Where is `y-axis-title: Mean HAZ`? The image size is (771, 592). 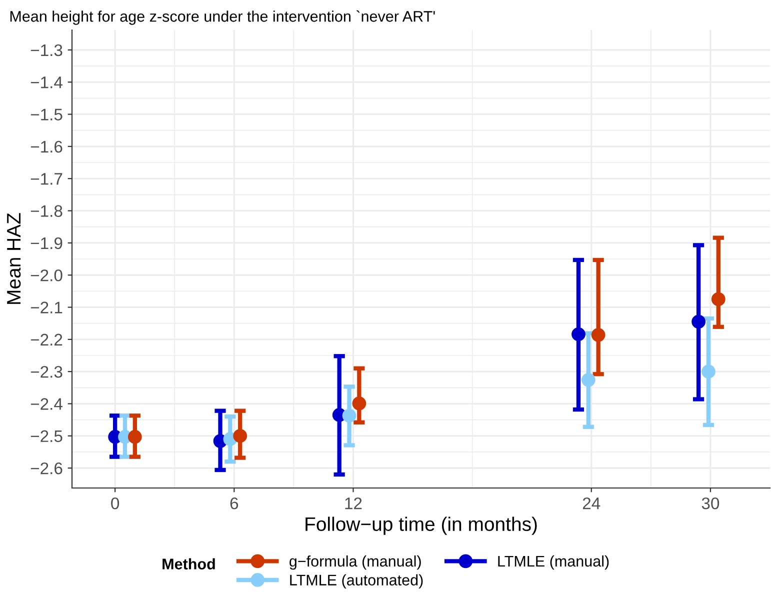 y-axis-title: Mean HAZ is located at coordinates (14, 258).